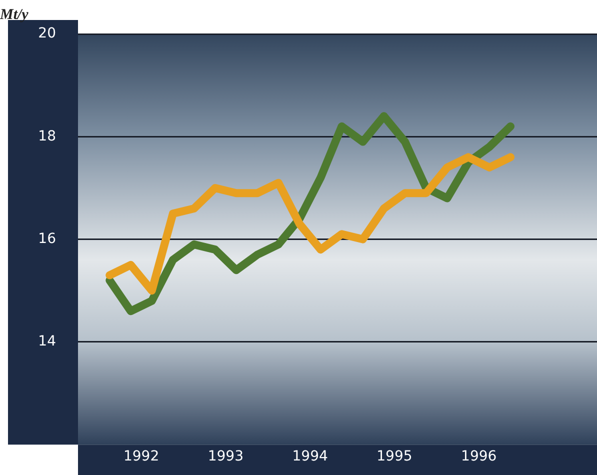  Describe the element at coordinates (479, 456) in the screenshot. I see `x-tick-label: 1996` at that location.